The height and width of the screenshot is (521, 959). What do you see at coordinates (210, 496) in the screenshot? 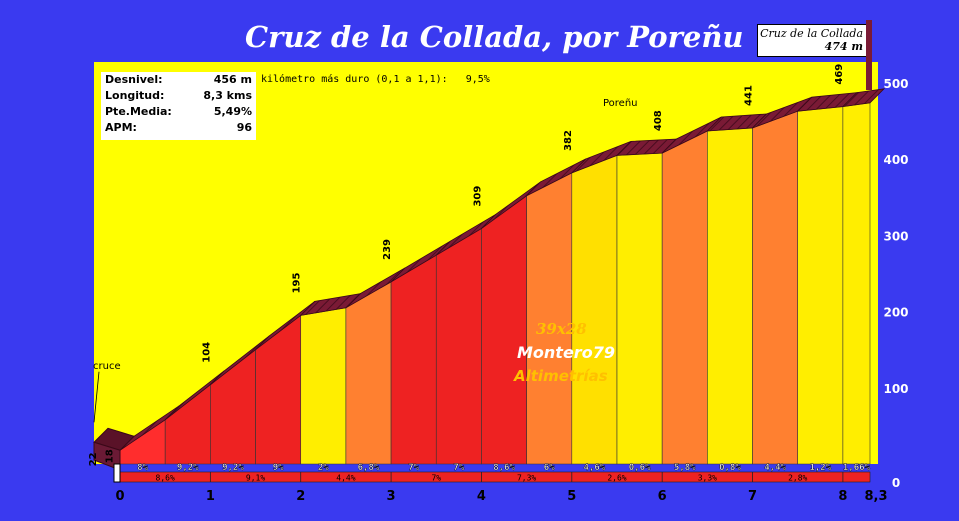
I see `x-tick-label: 1` at bounding box center [210, 496].